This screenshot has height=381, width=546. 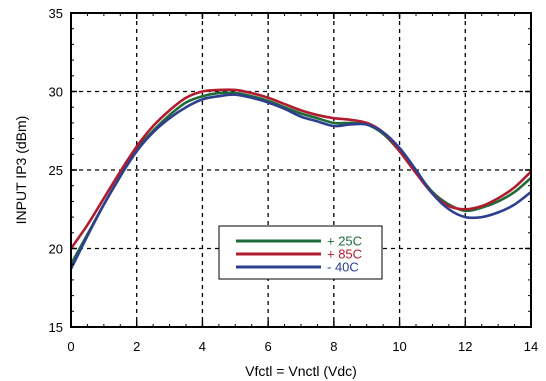 What do you see at coordinates (56, 13) in the screenshot?
I see `y-tick-label: 35` at bounding box center [56, 13].